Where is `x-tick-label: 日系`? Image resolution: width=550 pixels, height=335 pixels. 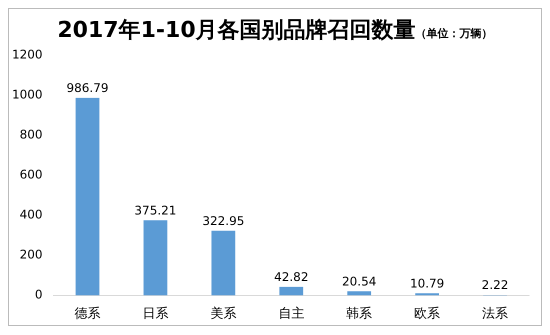 x-tick-label: 日系 is located at coordinates (155, 314).